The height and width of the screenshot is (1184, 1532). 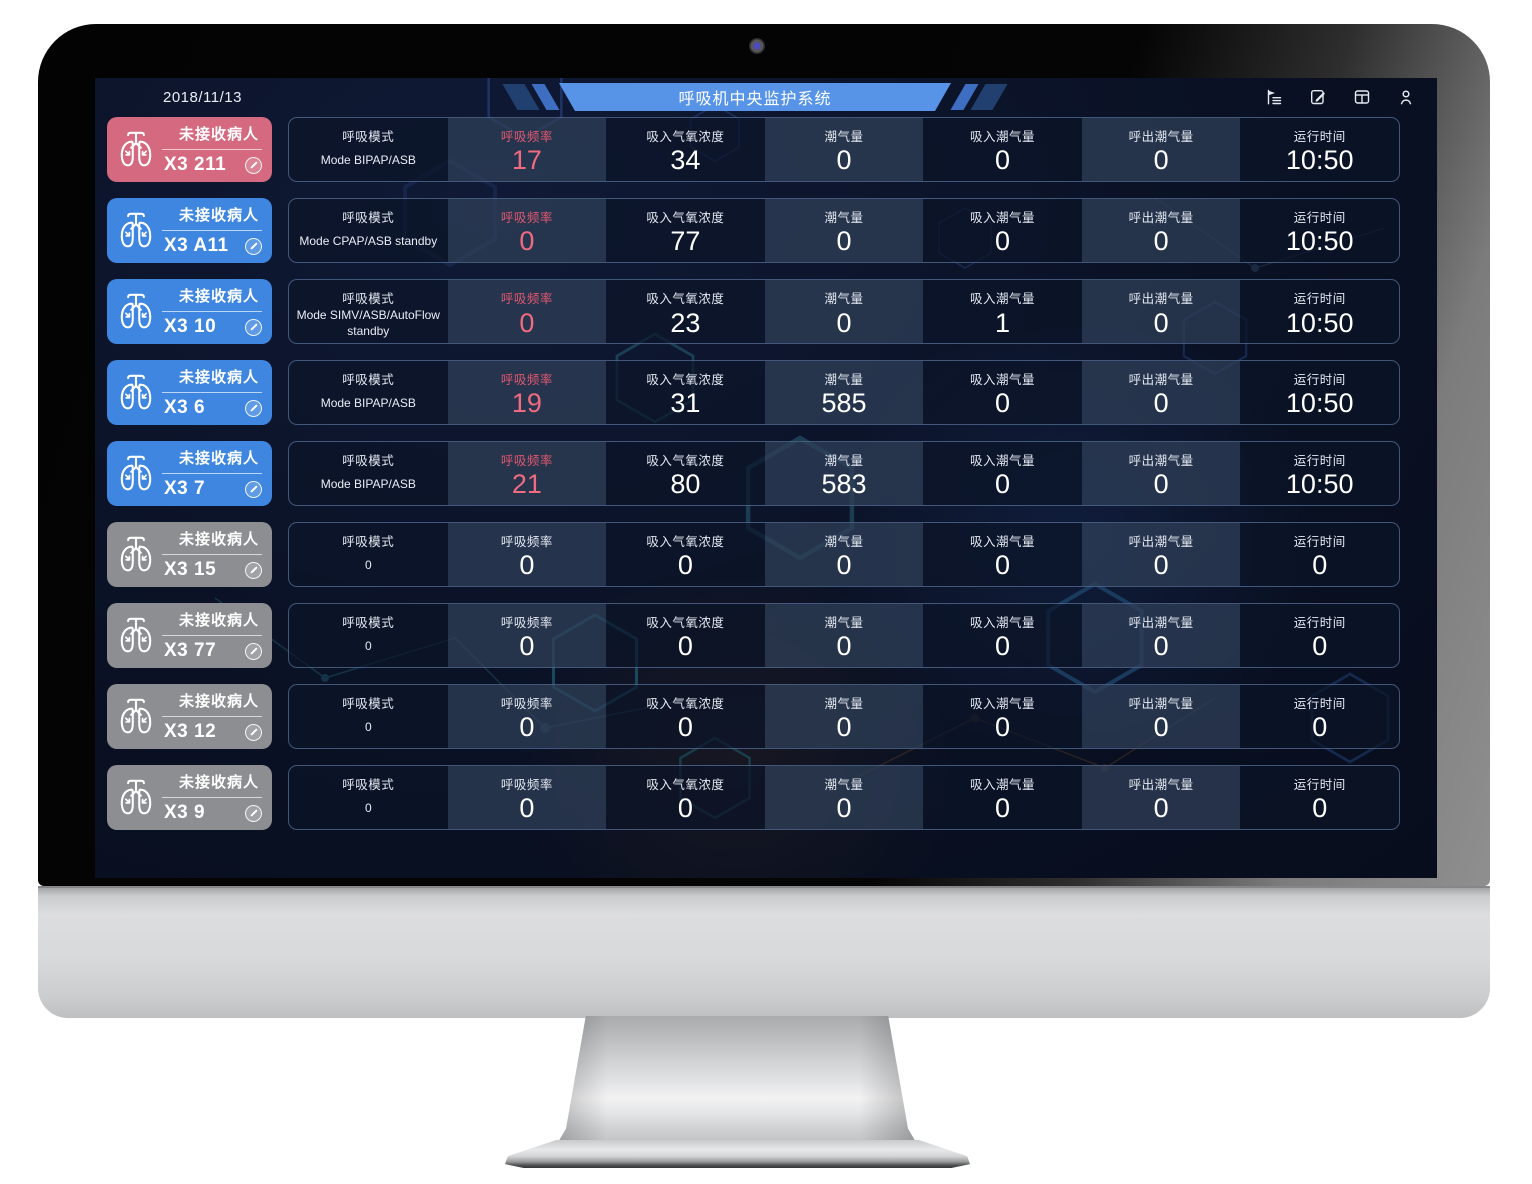 I want to click on title-banner: 呼吸机中央监护系统, so click(x=755, y=97).